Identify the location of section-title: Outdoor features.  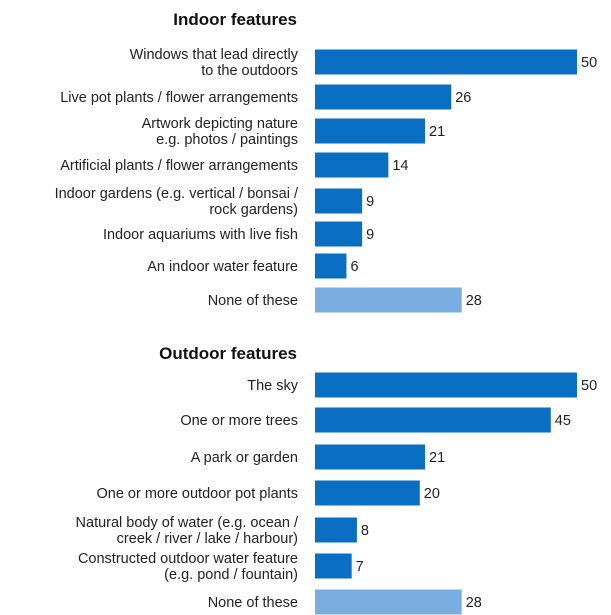
(228, 353).